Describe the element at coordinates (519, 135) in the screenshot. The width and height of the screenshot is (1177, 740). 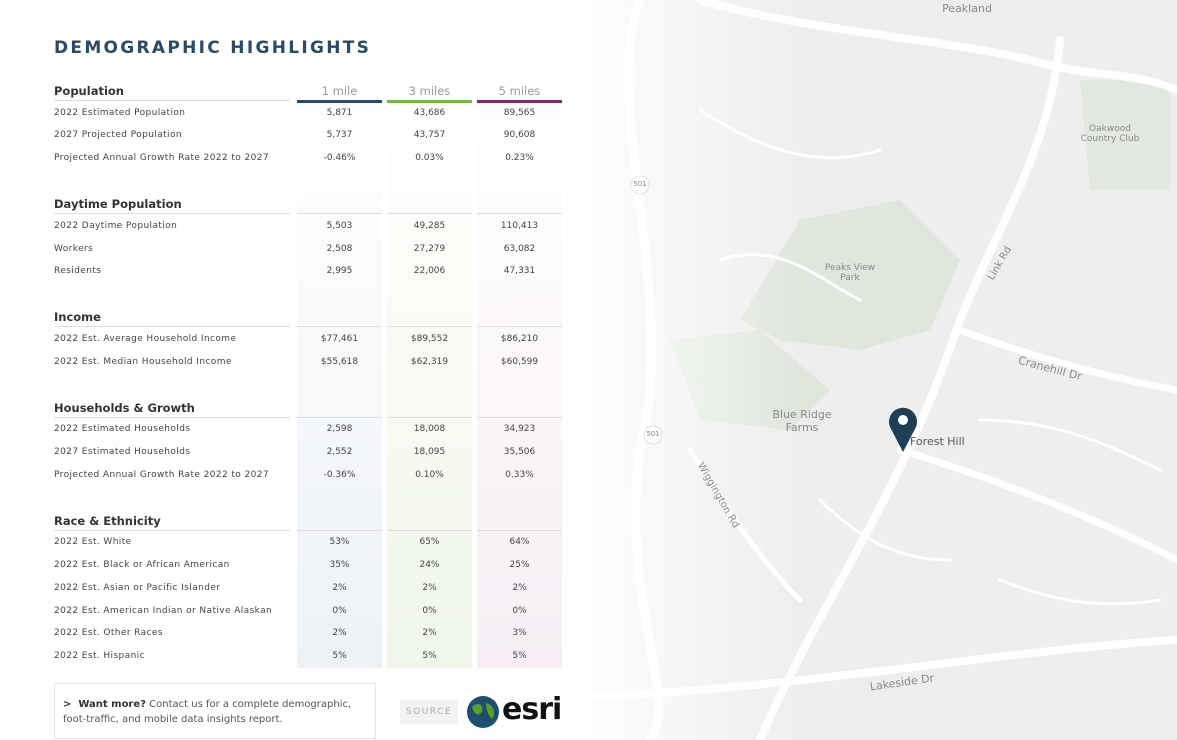
I see `cell: 90,608` at that location.